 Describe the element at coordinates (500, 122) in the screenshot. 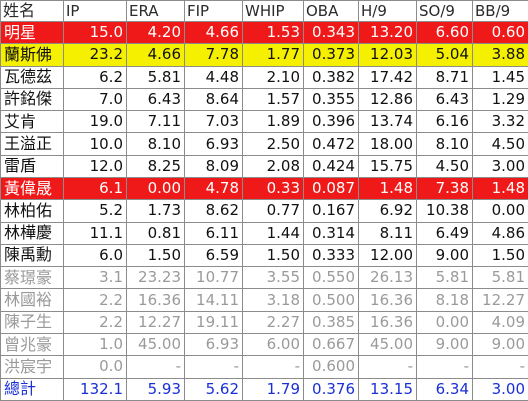

I see `stat-bb9: 3.32` at that location.